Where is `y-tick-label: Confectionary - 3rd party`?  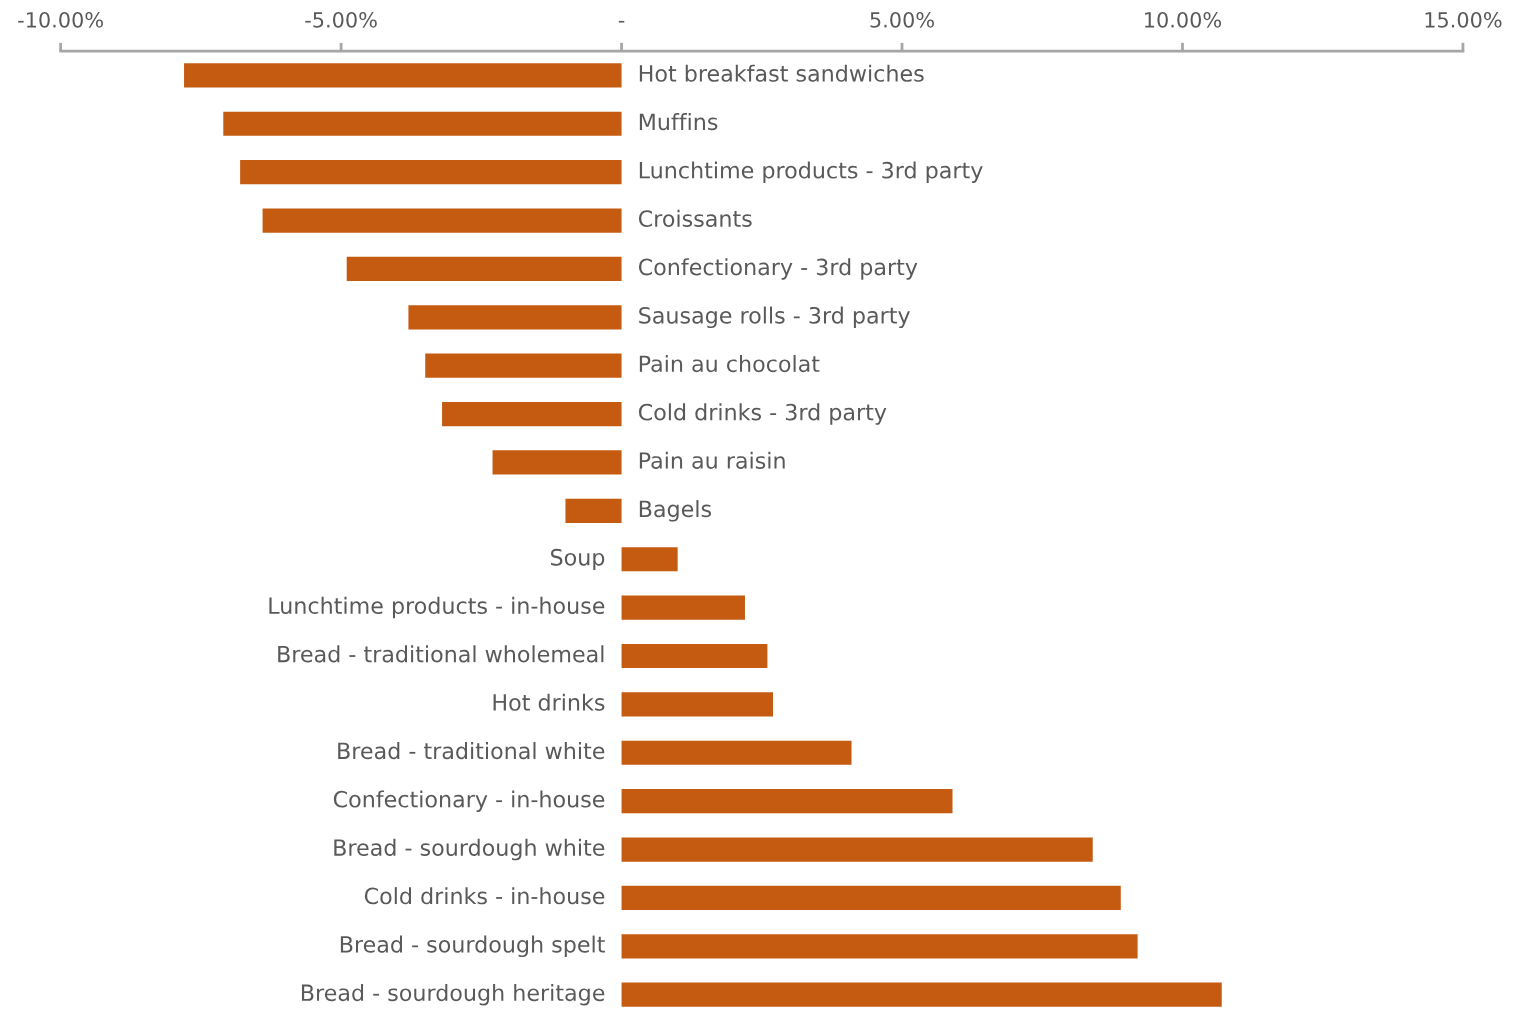 y-tick-label: Confectionary - 3rd party is located at coordinates (778, 269).